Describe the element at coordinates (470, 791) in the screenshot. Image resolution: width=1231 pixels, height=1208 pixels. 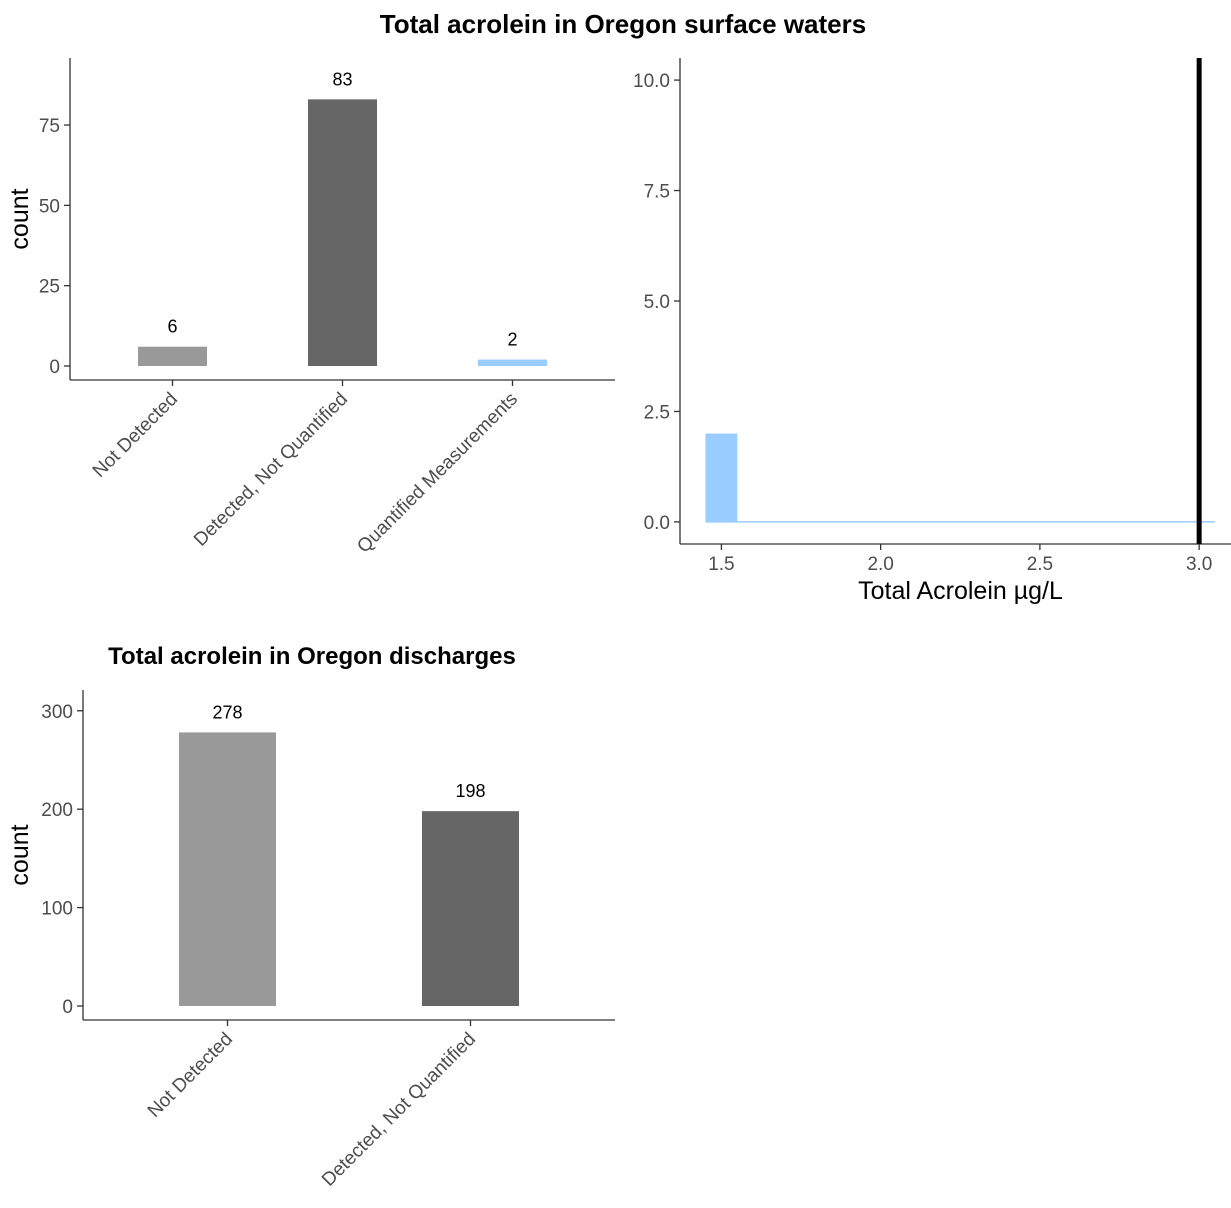
I see `data-label: 198` at that location.